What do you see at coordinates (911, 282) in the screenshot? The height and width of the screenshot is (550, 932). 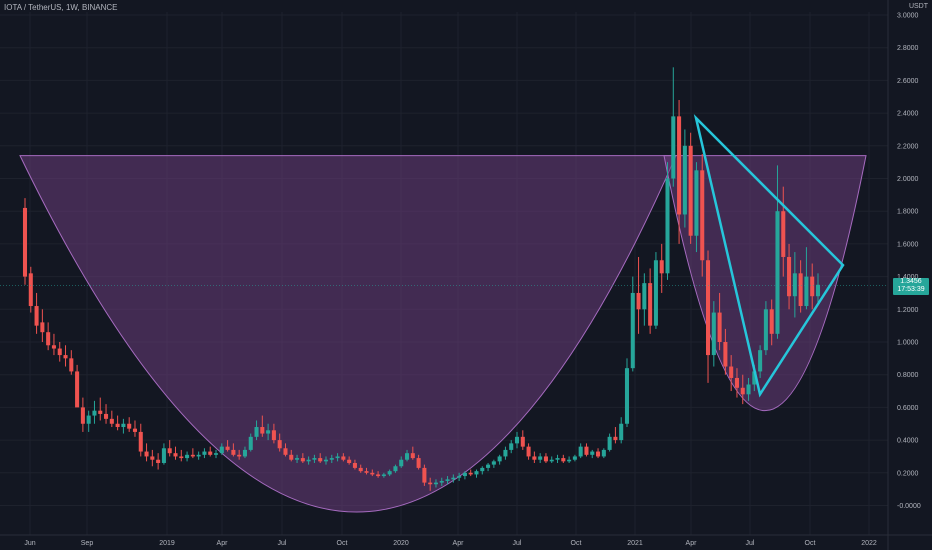 I see `current-price-value: 1.3456` at bounding box center [911, 282].